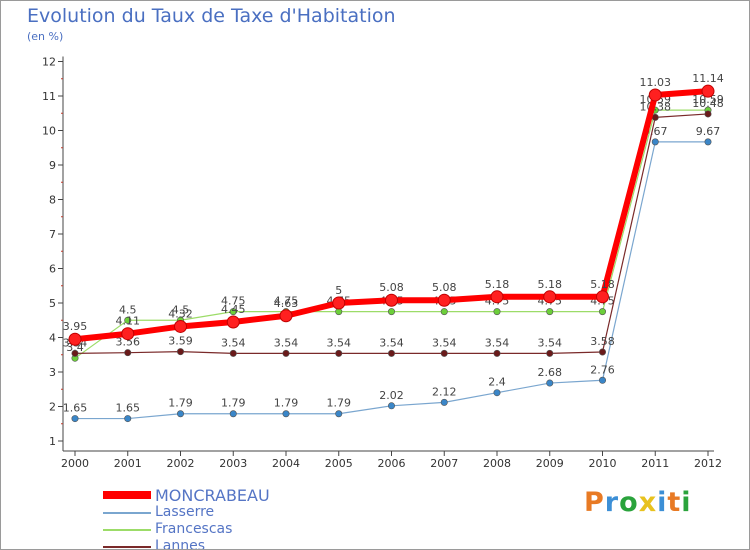  Describe the element at coordinates (708, 131) in the screenshot. I see `data-label-lasserre: 9.67` at that location.